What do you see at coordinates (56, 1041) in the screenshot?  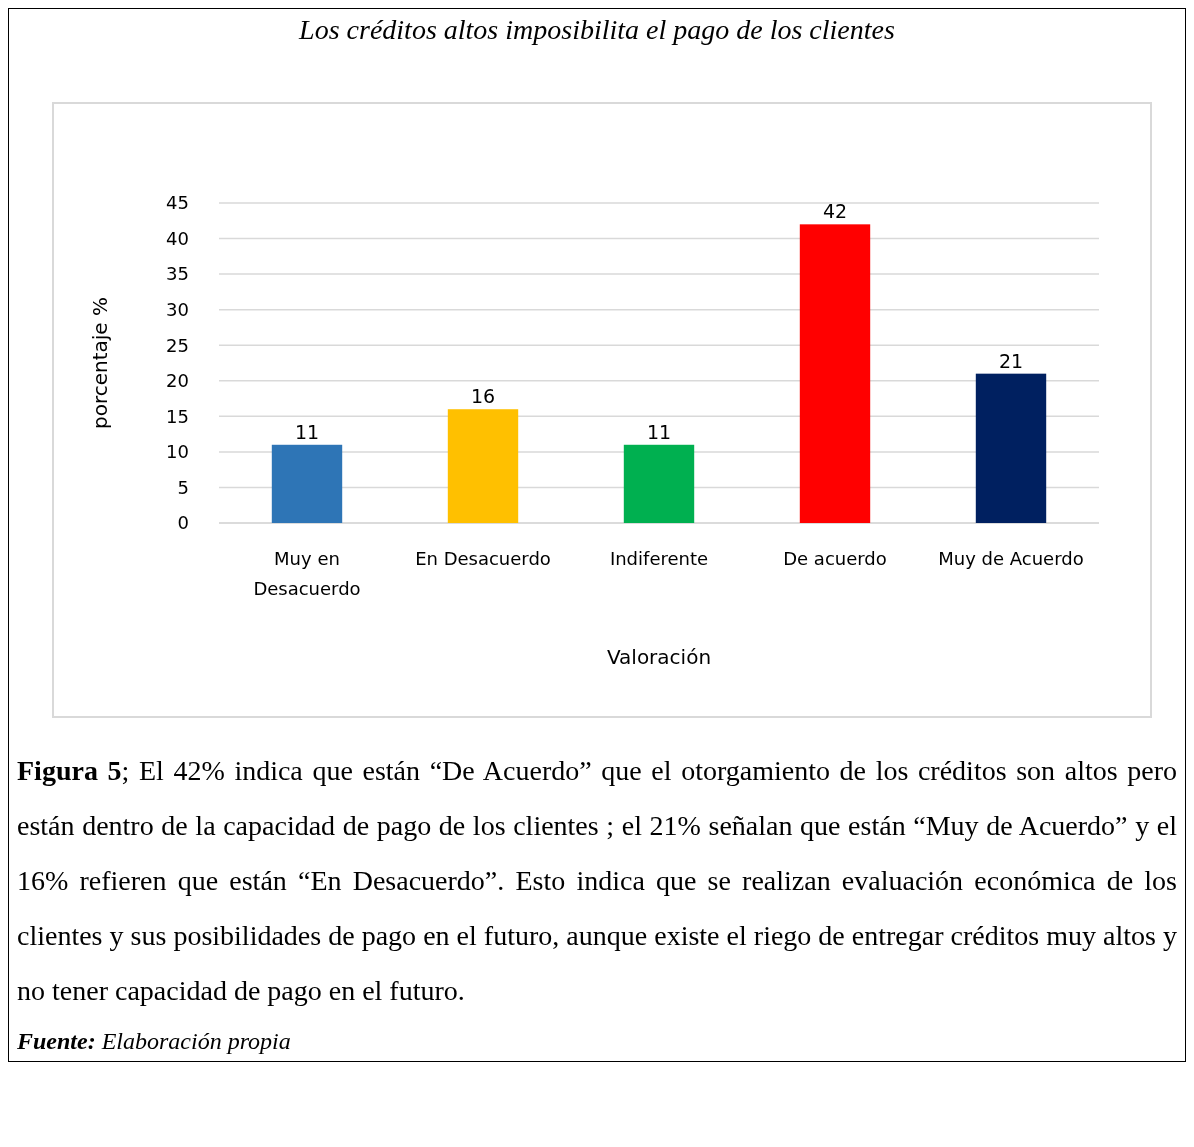 I see `source-note: Fuente:` at bounding box center [56, 1041].